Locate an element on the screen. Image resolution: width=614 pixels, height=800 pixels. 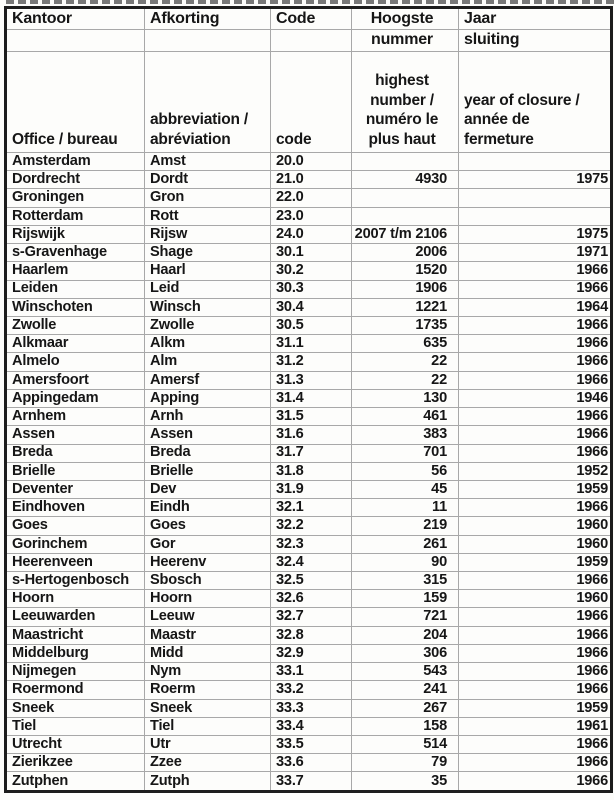
cell-closure-year: 1971 is located at coordinates (535, 253).